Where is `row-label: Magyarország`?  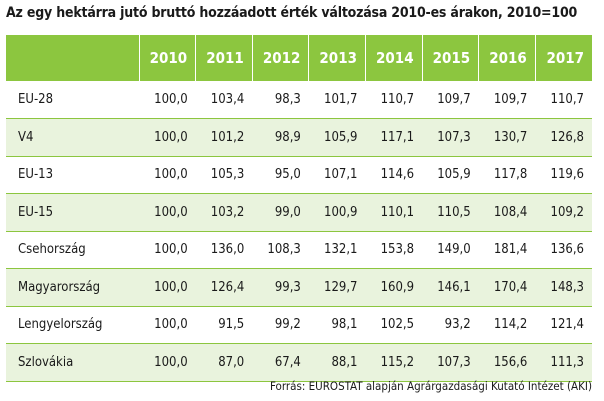
row-label: Magyarország is located at coordinates (73, 287).